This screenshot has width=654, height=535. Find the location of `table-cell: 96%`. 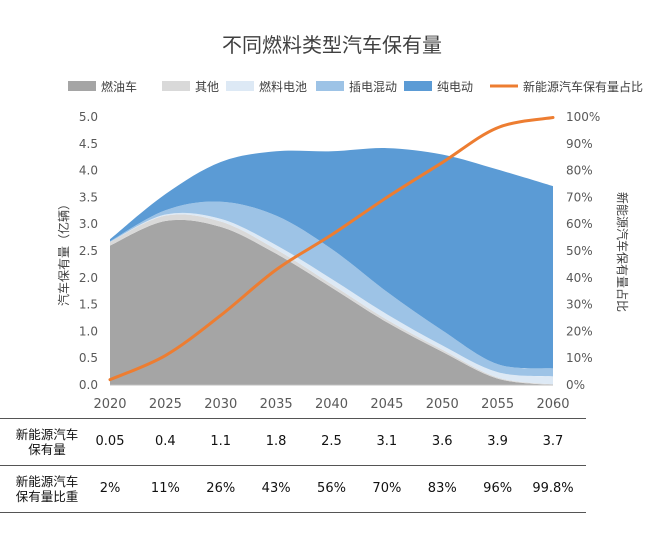

table-cell: 96% is located at coordinates (498, 488).